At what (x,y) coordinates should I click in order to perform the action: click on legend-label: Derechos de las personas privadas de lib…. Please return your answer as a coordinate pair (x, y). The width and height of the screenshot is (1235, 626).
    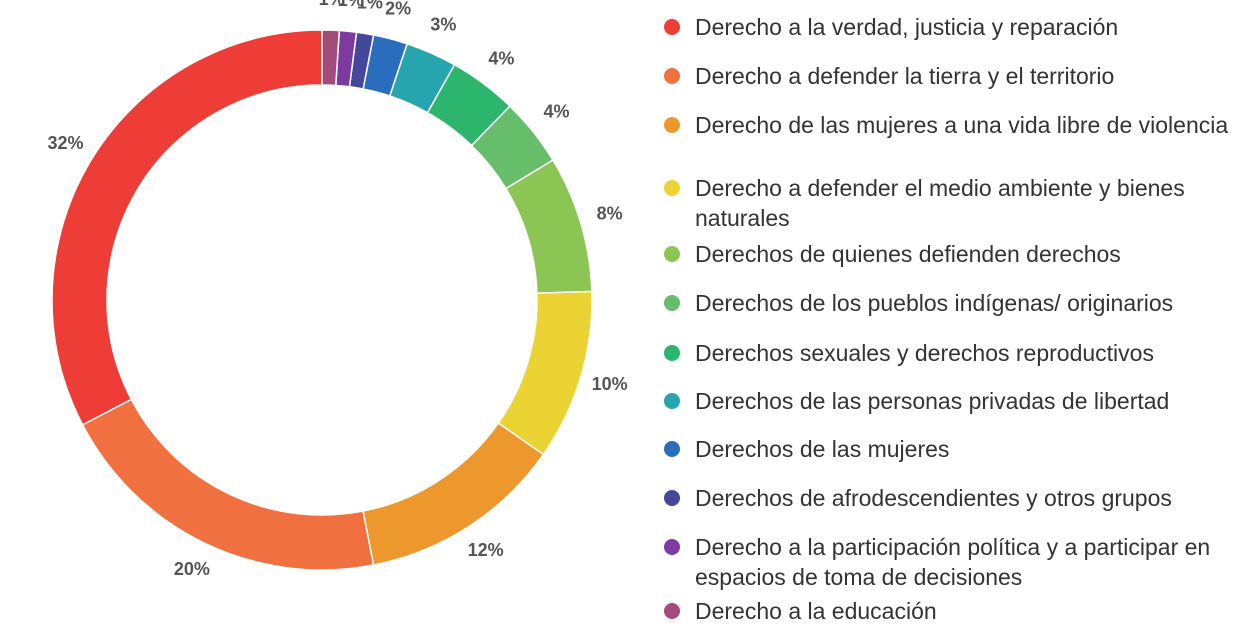
    Looking at the image, I should click on (932, 401).